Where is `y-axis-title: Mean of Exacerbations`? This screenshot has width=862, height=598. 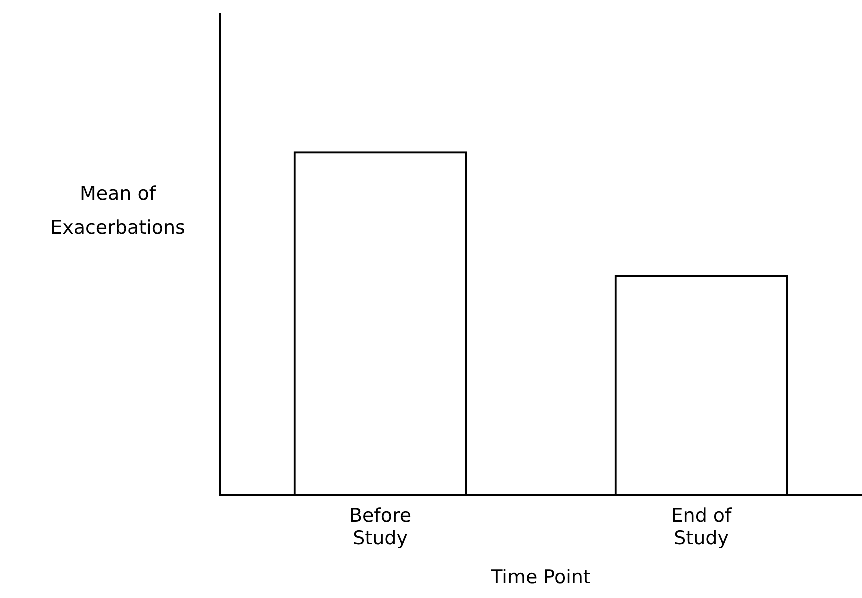 y-axis-title: Mean of Exacerbations is located at coordinates (118, 210).